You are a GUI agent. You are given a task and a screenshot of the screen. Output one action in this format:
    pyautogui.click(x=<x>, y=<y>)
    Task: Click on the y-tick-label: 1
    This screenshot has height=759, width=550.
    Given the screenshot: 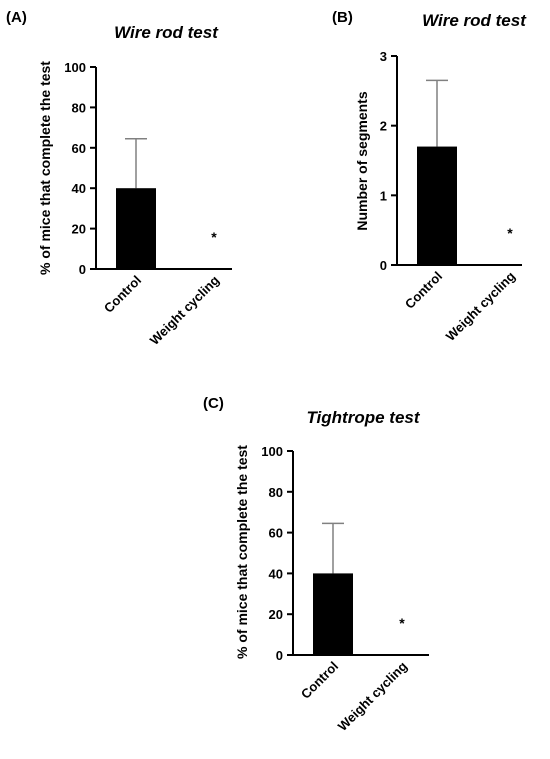 What is the action you would take?
    pyautogui.click(x=383, y=195)
    